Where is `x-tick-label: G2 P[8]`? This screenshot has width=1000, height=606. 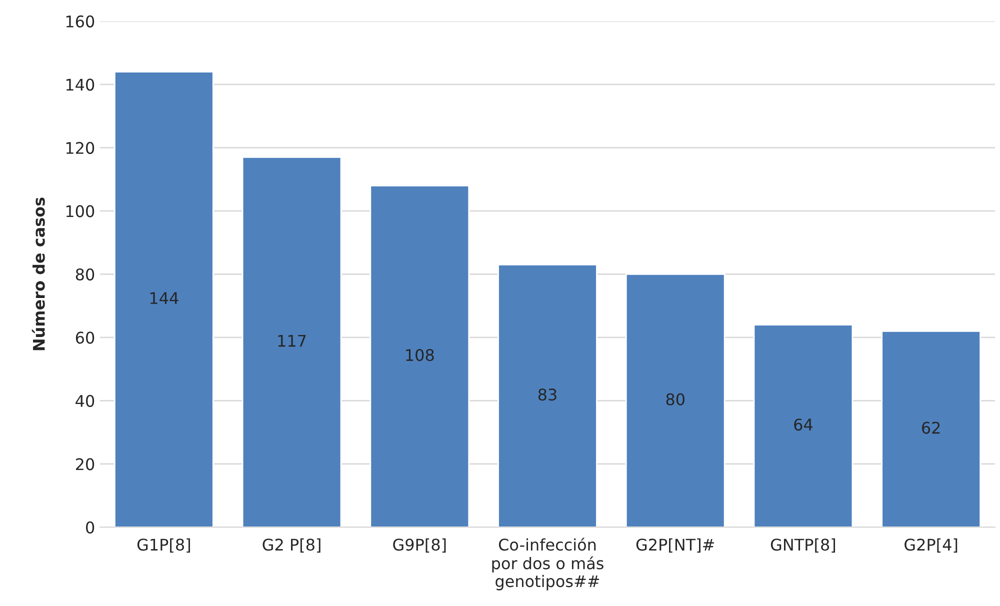
x-tick-label: G2 P[8] is located at coordinates (291, 545).